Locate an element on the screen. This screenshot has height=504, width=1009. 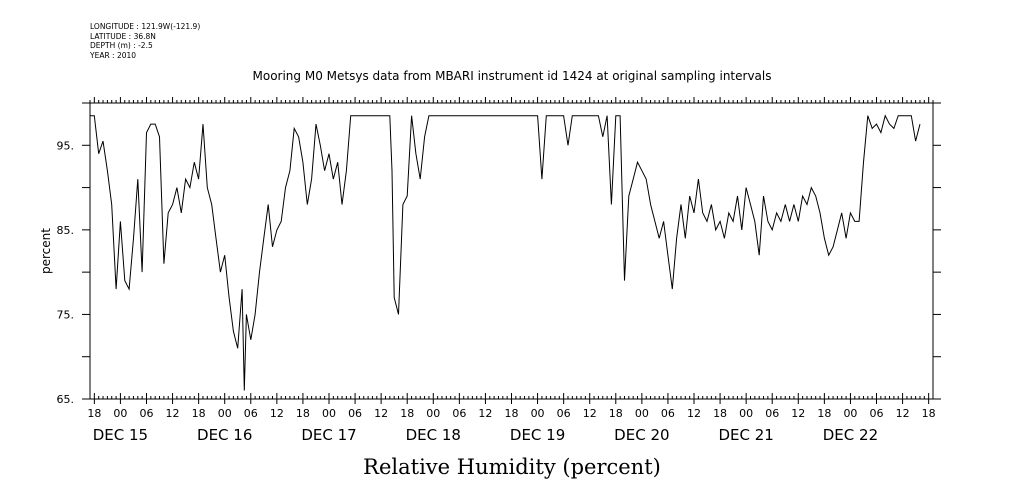
depth-label: DEPTH (m) : -2.5 is located at coordinates (121, 45).